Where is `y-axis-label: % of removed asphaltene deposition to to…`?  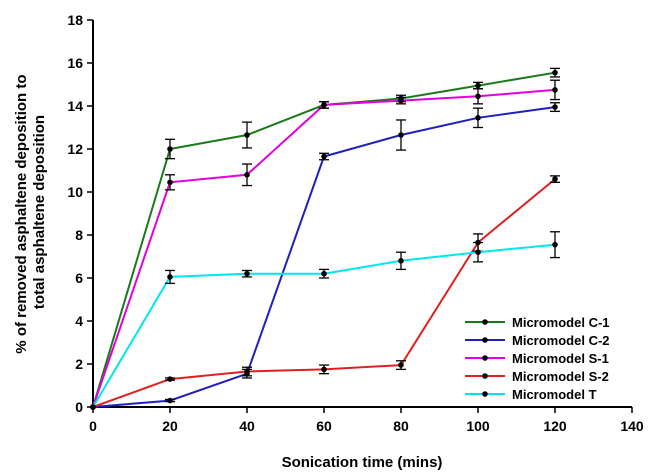 y-axis-label: % of removed asphaltene deposition to to… is located at coordinates (30, 211).